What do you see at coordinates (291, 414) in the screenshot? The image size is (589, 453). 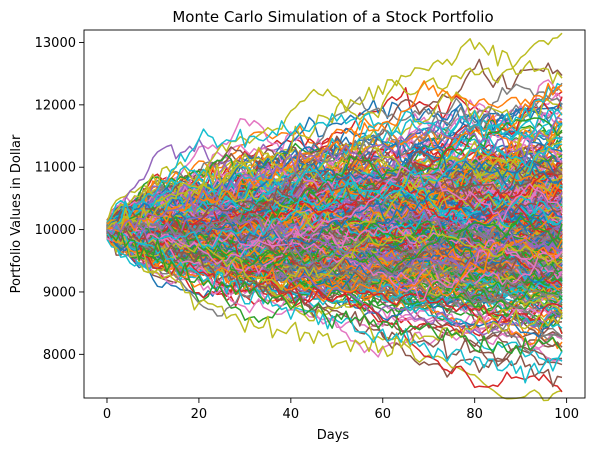 I see `x-tick-label: 40` at bounding box center [291, 414].